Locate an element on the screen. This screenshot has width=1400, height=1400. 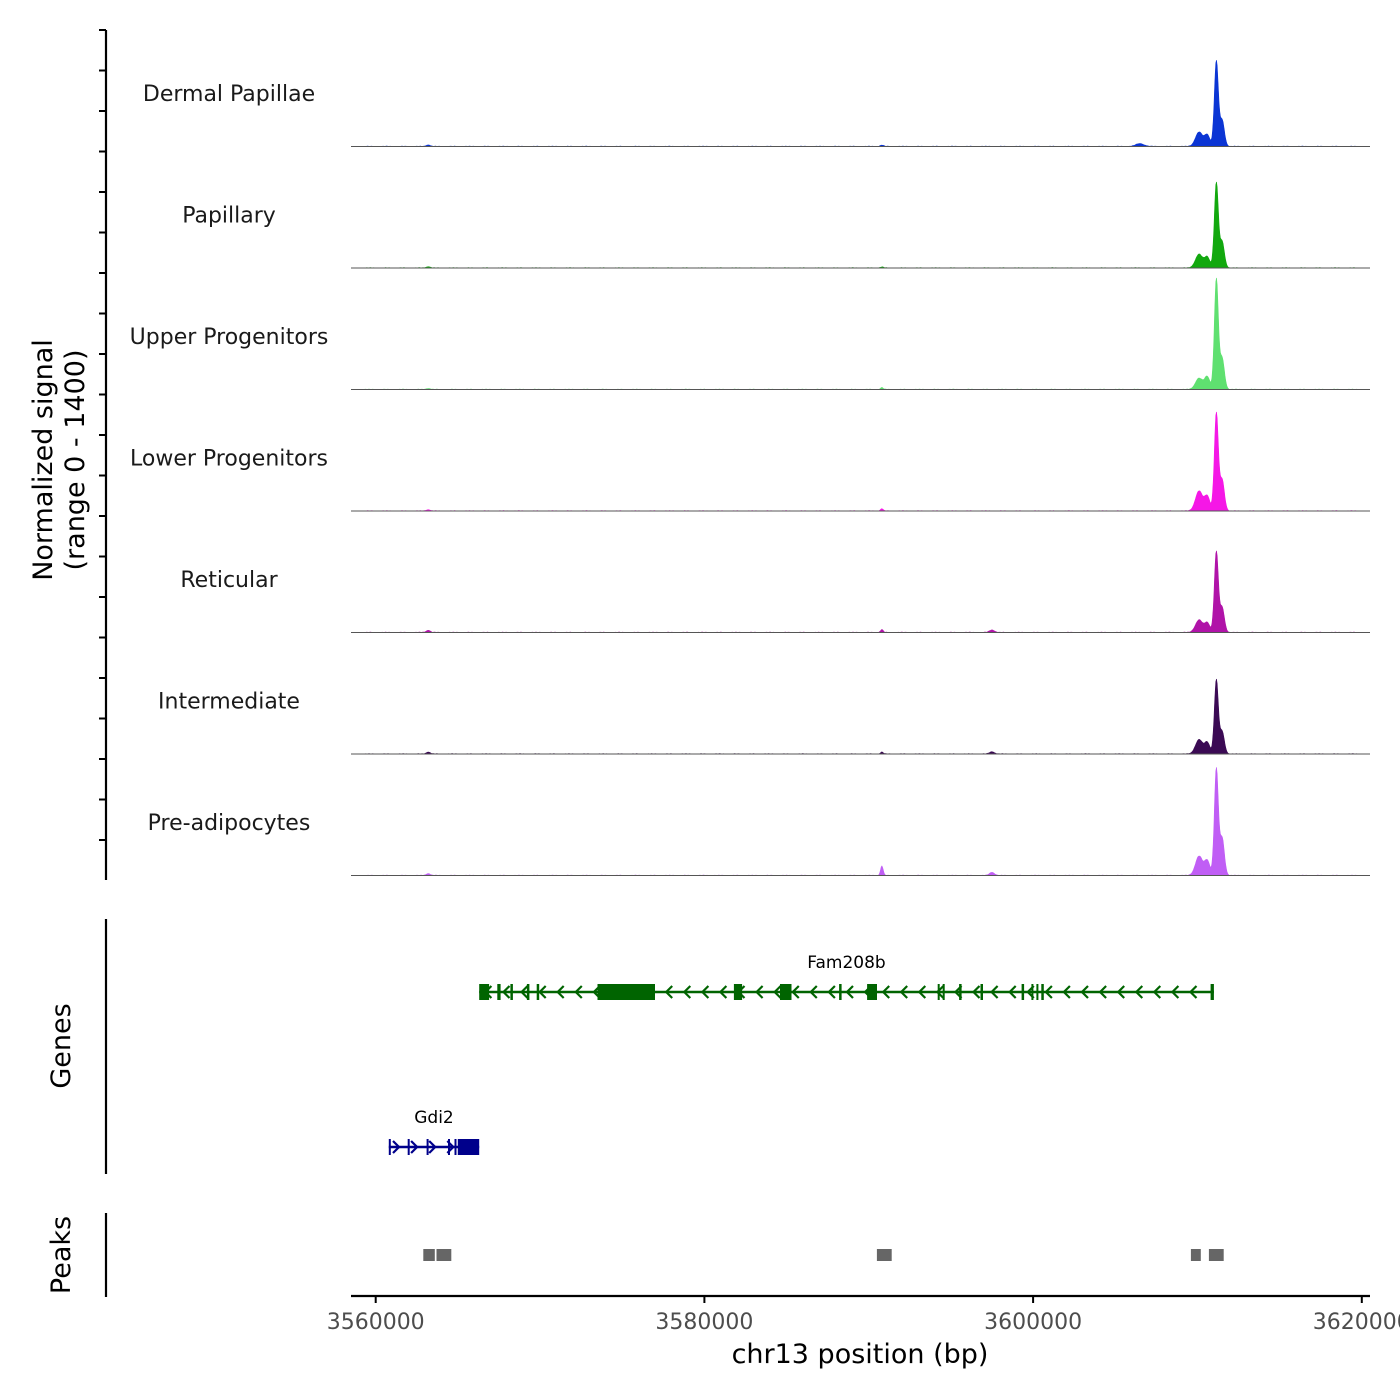
x-tick-label: 3560000 is located at coordinates (376, 1322).